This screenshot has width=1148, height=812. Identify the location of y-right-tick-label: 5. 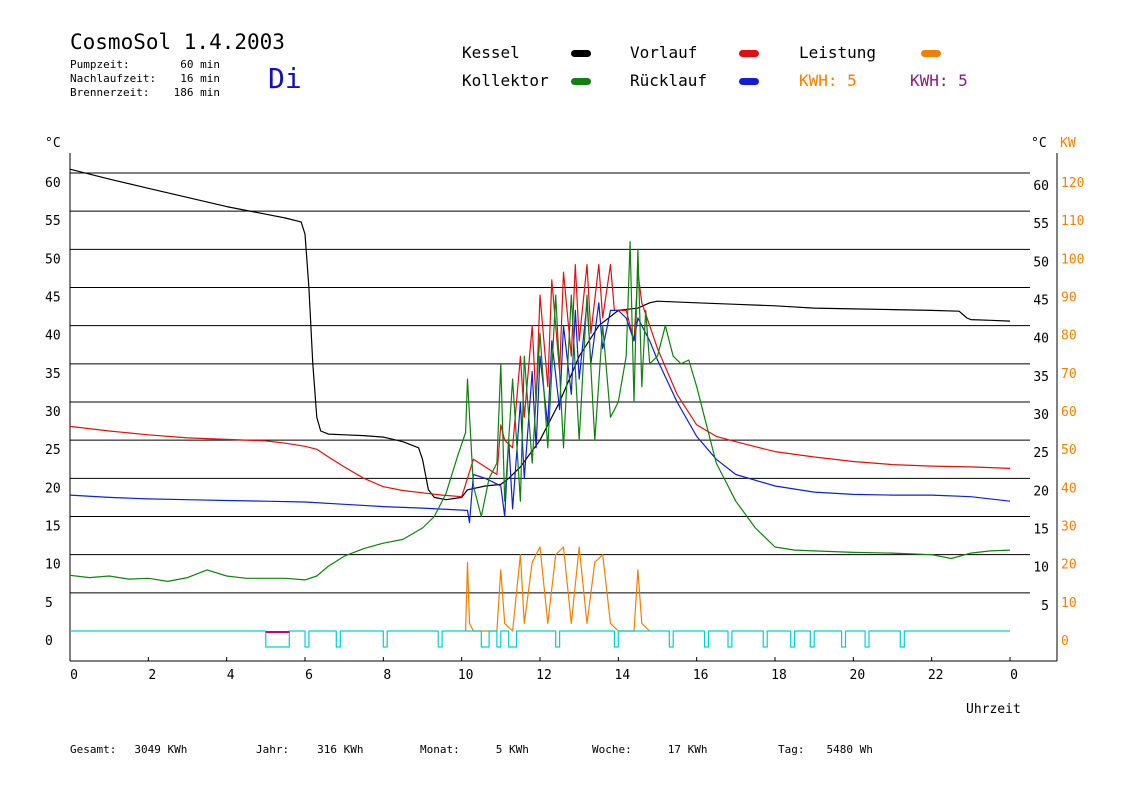
(1045, 606).